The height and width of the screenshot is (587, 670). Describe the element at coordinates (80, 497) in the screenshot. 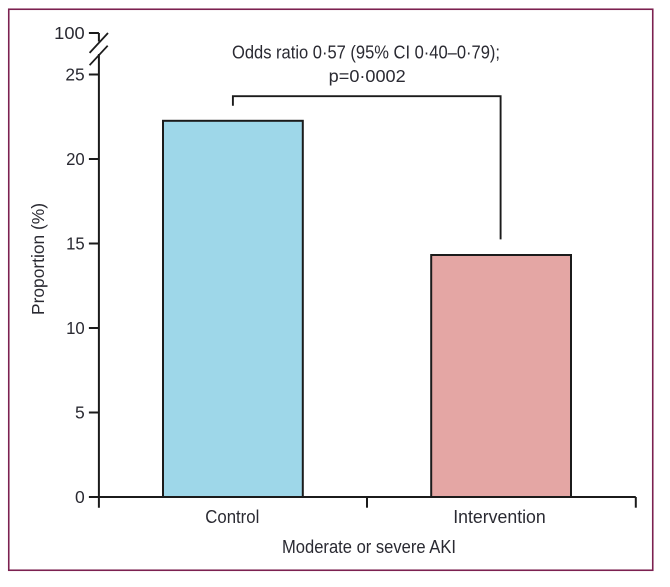

I see `svg-text: 0` at that location.